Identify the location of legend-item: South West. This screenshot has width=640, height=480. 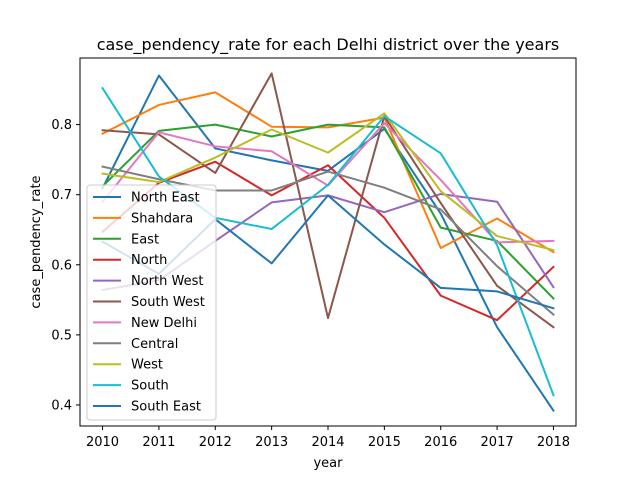
(149, 302).